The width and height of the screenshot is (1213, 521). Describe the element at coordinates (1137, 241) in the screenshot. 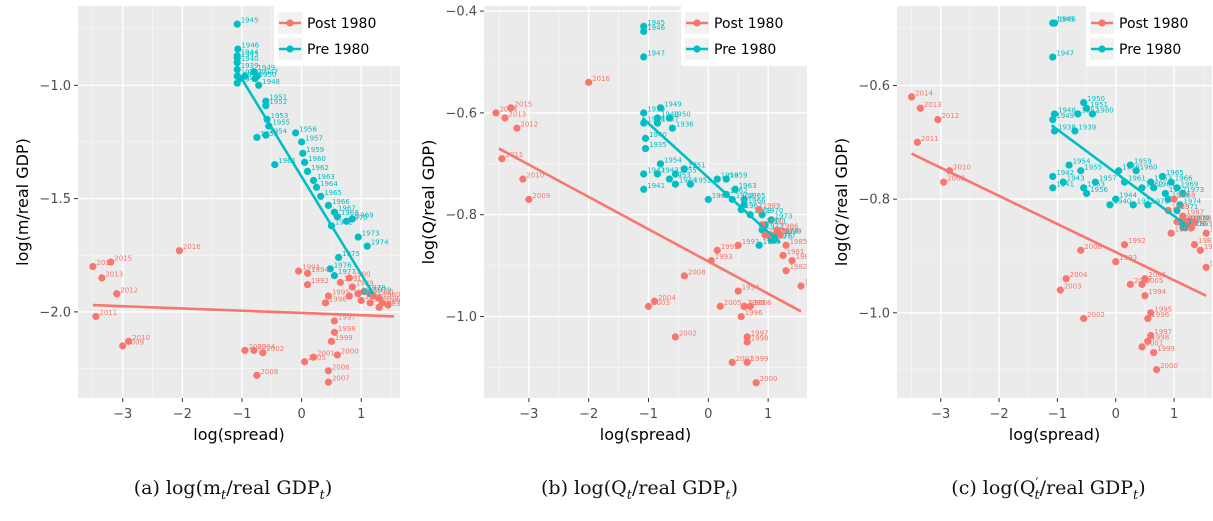

I see `point-label-post-1980: 1992` at that location.